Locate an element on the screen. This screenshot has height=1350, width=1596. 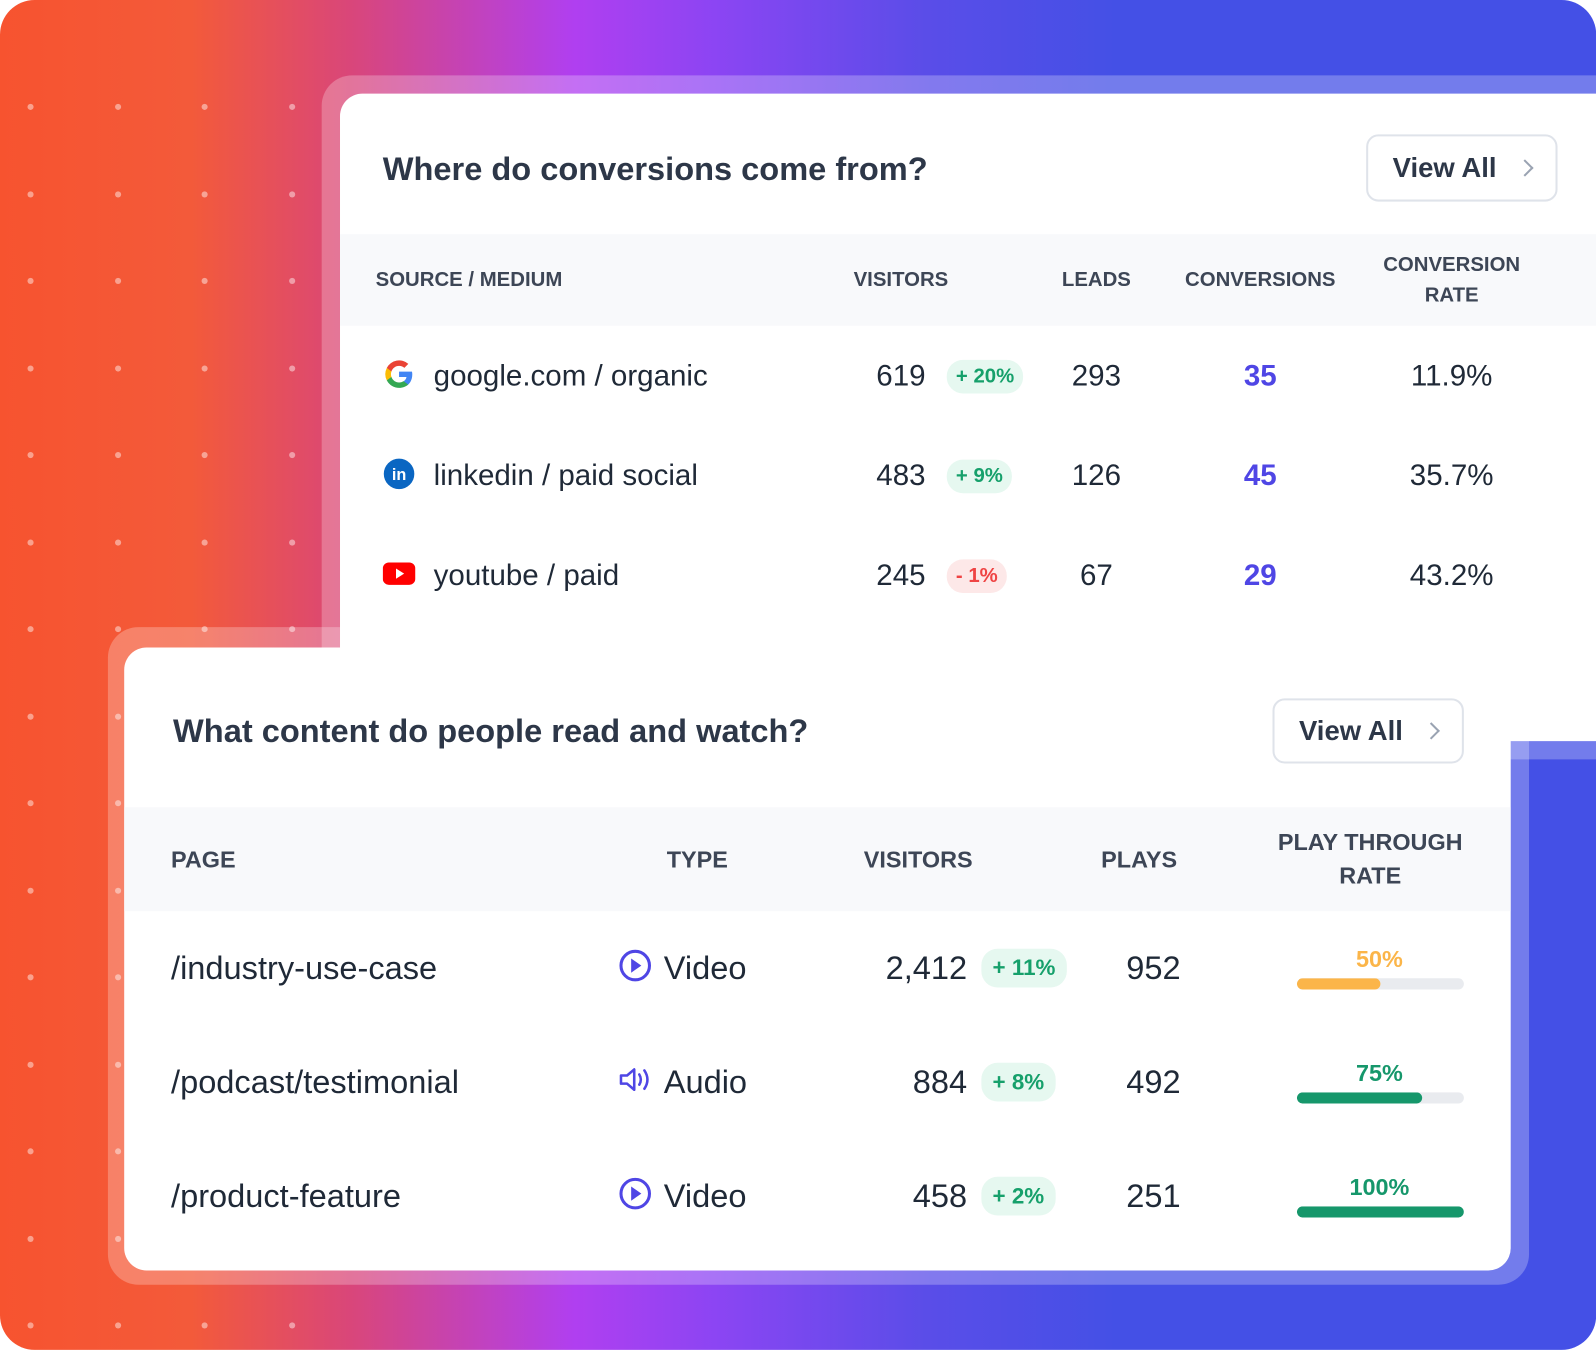
change-badge: - 1% is located at coordinates (976, 576).